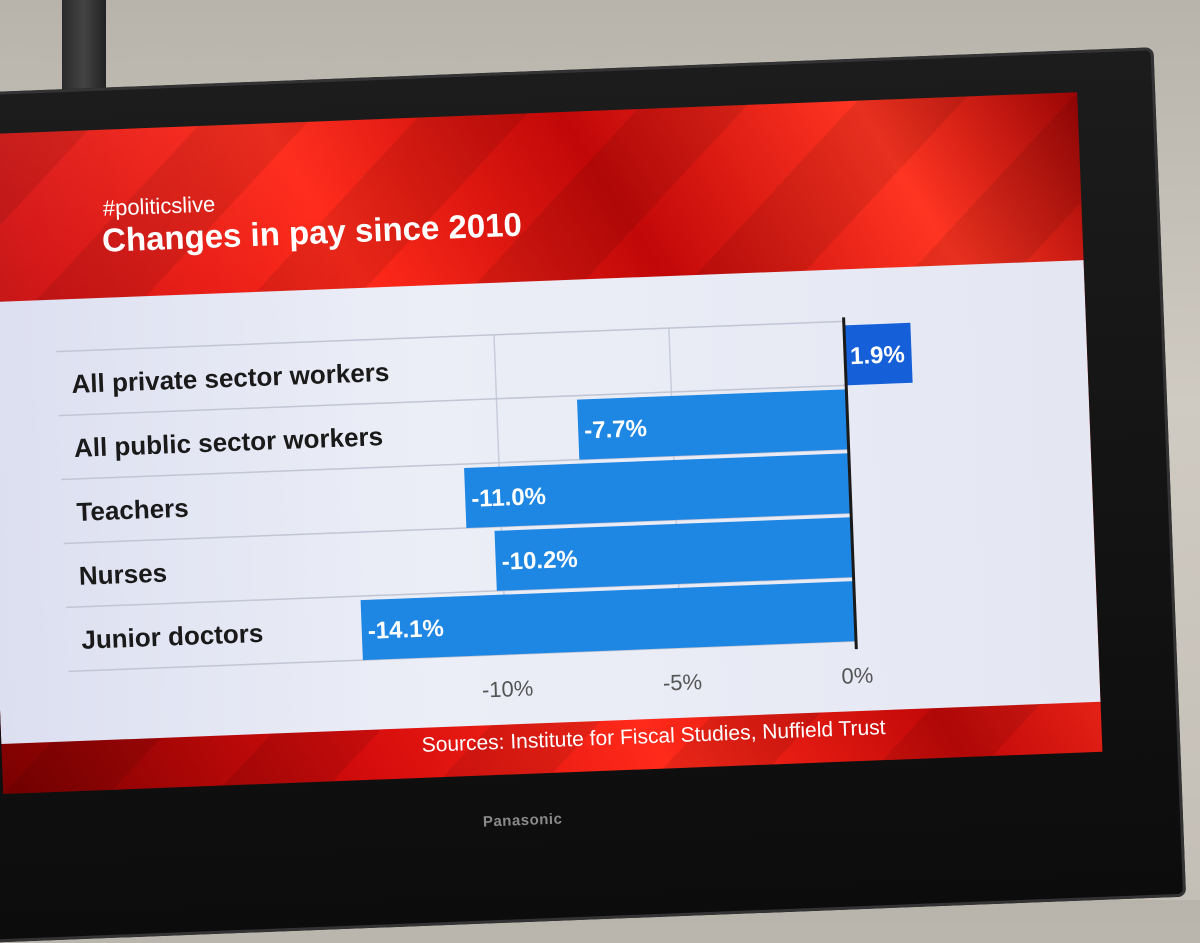  Describe the element at coordinates (507, 689) in the screenshot. I see `x-tick-label: -10%` at that location.